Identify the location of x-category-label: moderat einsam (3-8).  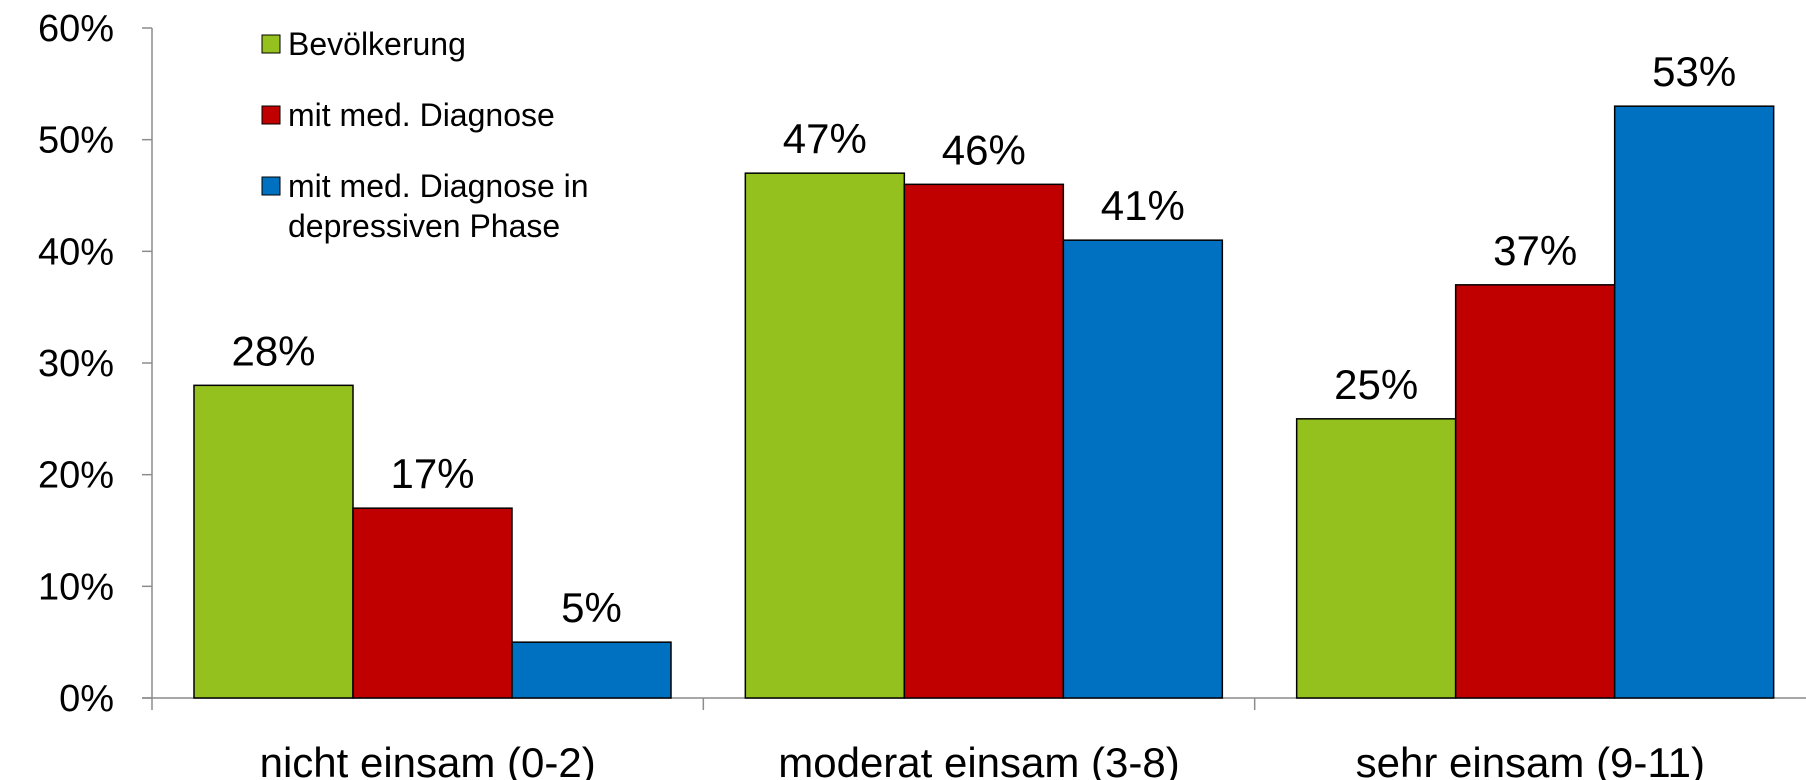
(978, 759).